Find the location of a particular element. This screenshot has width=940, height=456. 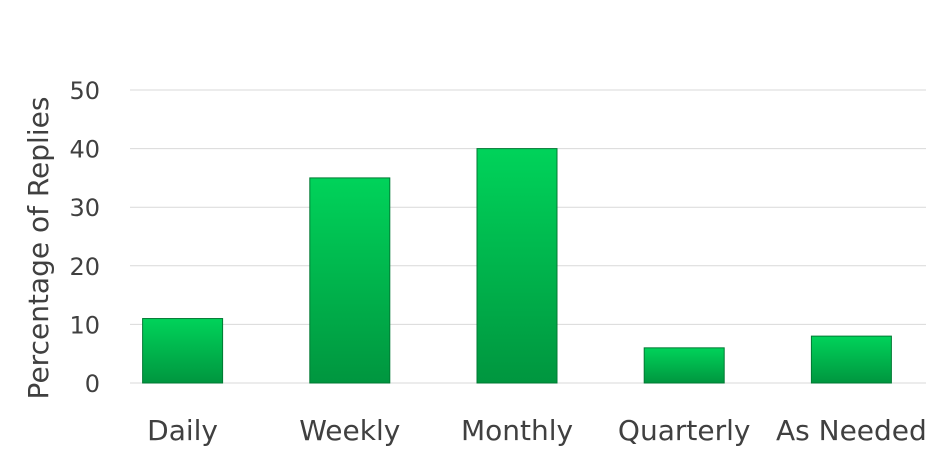

bar-quarterly is located at coordinates (684, 365).